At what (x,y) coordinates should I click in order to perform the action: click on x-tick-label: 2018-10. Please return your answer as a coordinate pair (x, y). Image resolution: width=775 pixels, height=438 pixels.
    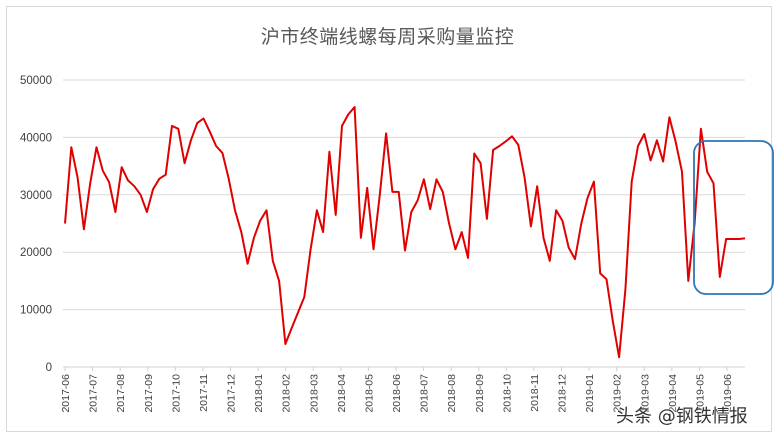
    Looking at the image, I should click on (507, 393).